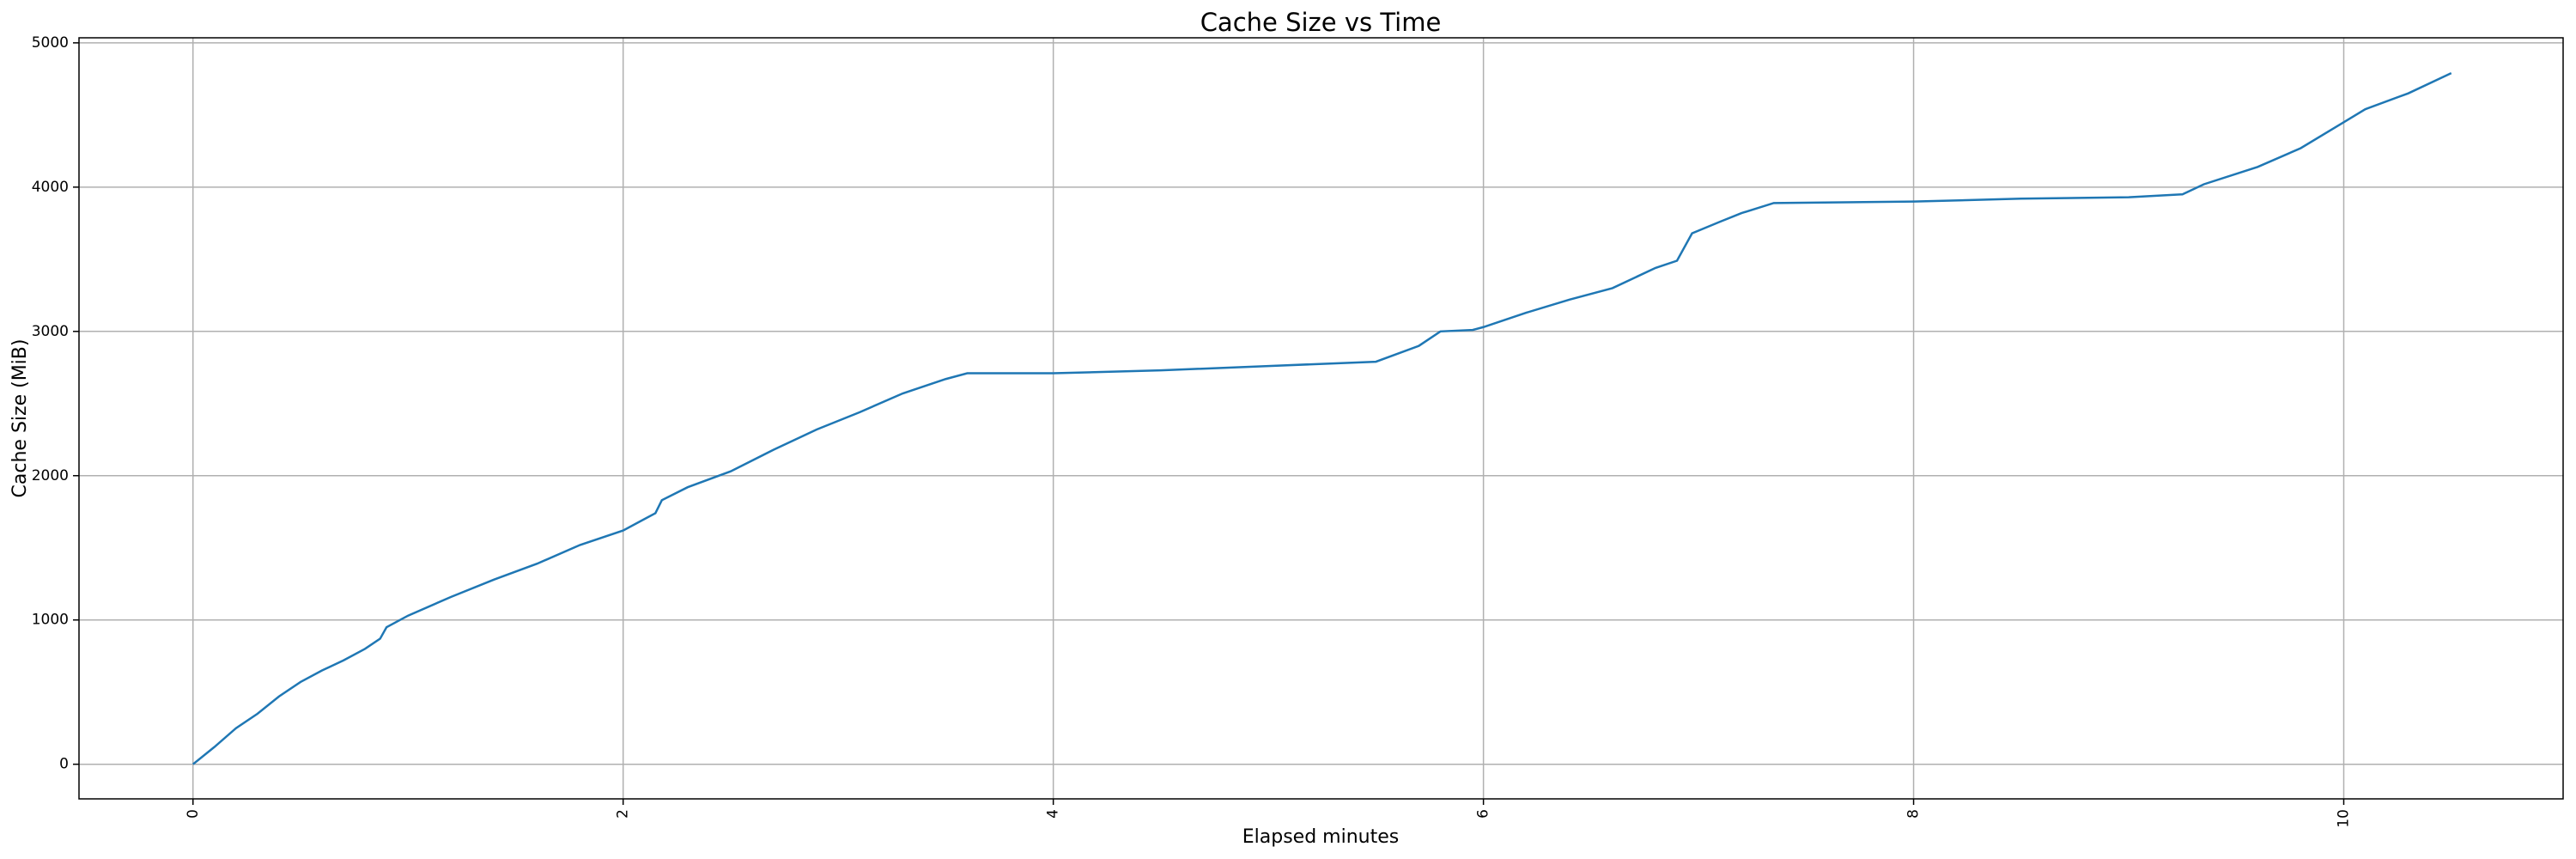 The height and width of the screenshot is (859, 2576). What do you see at coordinates (193, 814) in the screenshot?
I see `x-tick-label: 0` at bounding box center [193, 814].